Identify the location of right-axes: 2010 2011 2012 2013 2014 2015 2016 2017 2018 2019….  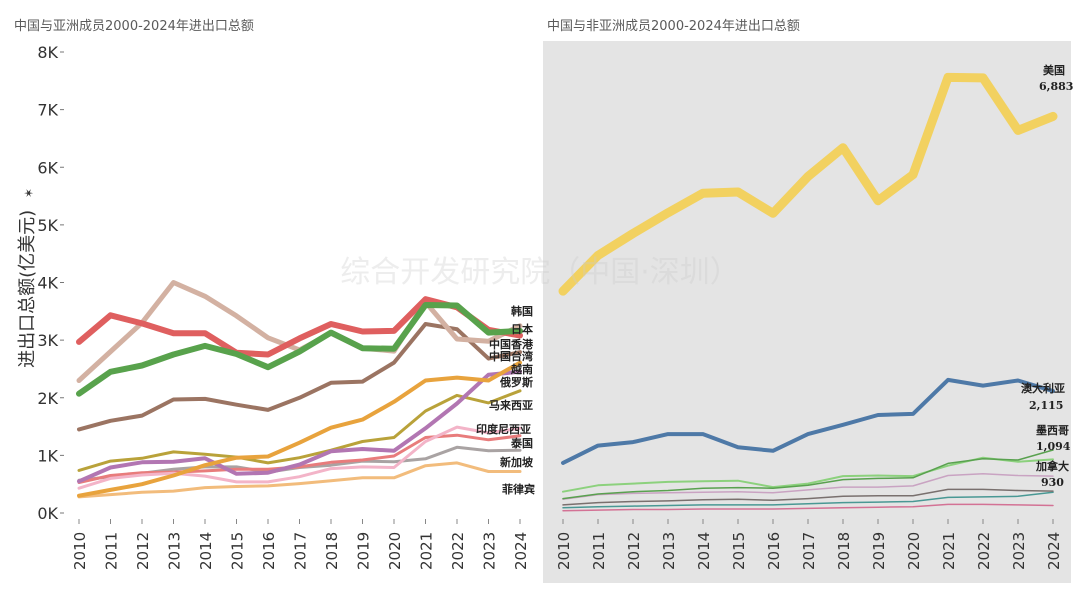
(809, 544).